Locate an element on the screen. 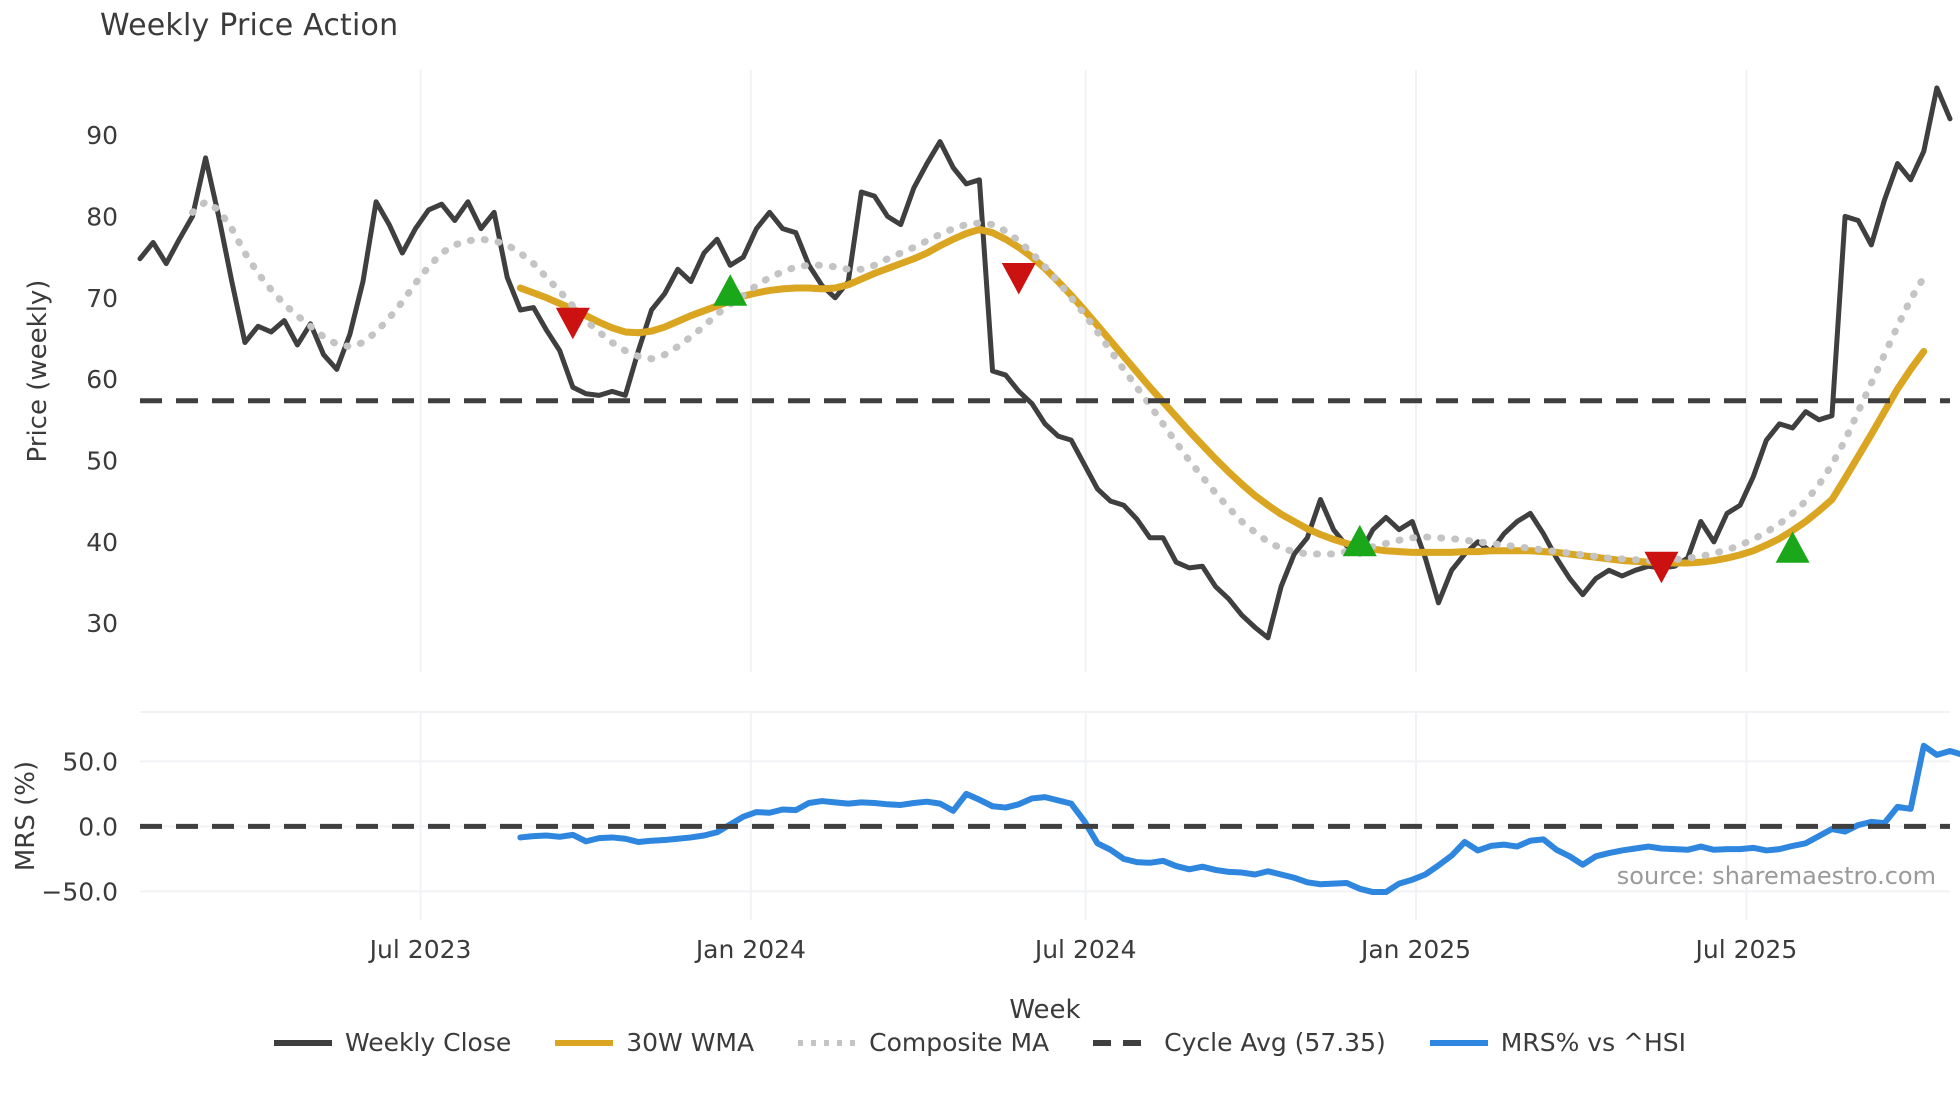 The width and height of the screenshot is (1960, 1102). legend-label-wma: 30W WMA is located at coordinates (690, 1042).